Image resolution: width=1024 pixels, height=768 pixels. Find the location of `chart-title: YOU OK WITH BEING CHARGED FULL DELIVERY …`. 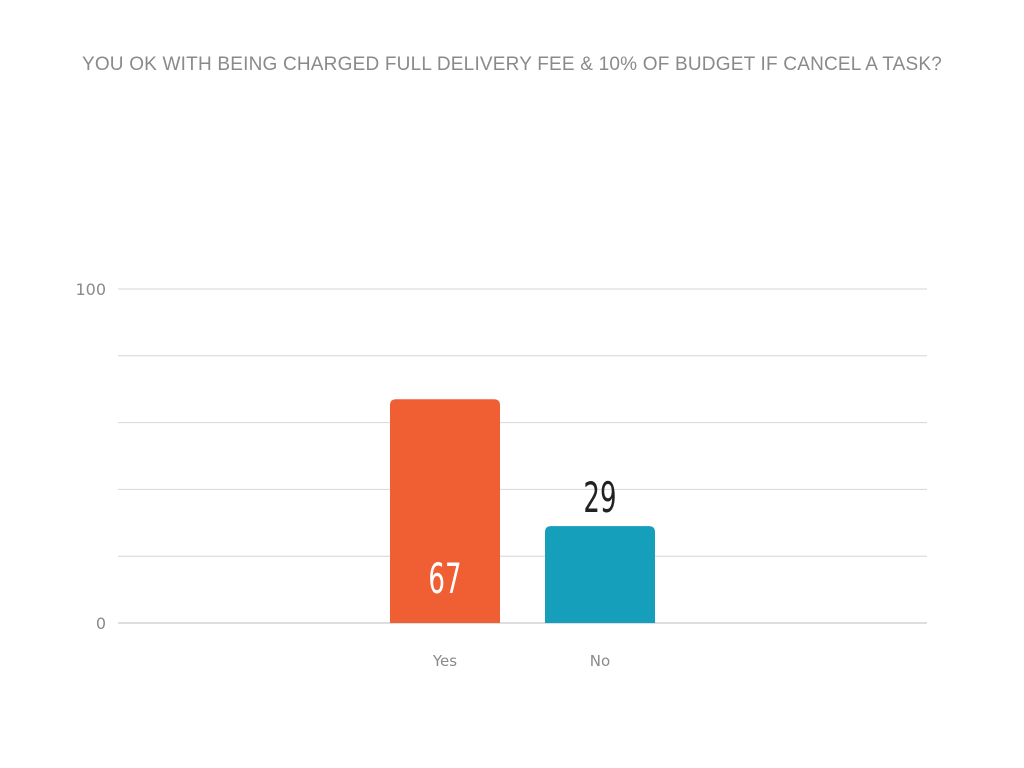

chart-title: YOU OK WITH BEING CHARGED FULL DELIVERY … is located at coordinates (512, 64).